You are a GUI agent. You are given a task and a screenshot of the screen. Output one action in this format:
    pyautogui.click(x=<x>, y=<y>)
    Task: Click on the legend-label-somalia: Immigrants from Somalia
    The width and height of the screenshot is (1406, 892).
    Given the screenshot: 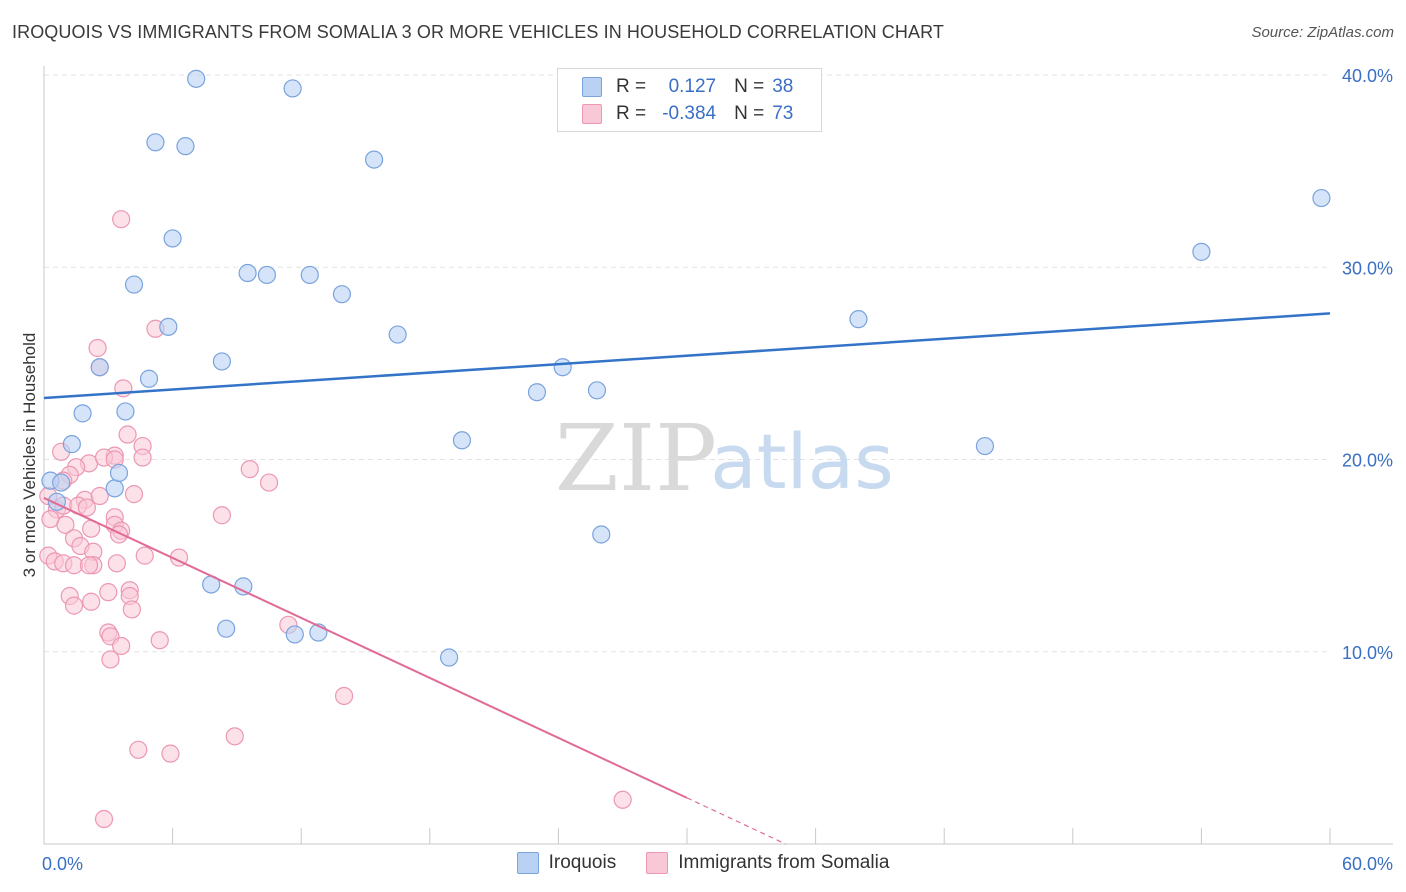 What is the action you would take?
    pyautogui.click(x=784, y=862)
    